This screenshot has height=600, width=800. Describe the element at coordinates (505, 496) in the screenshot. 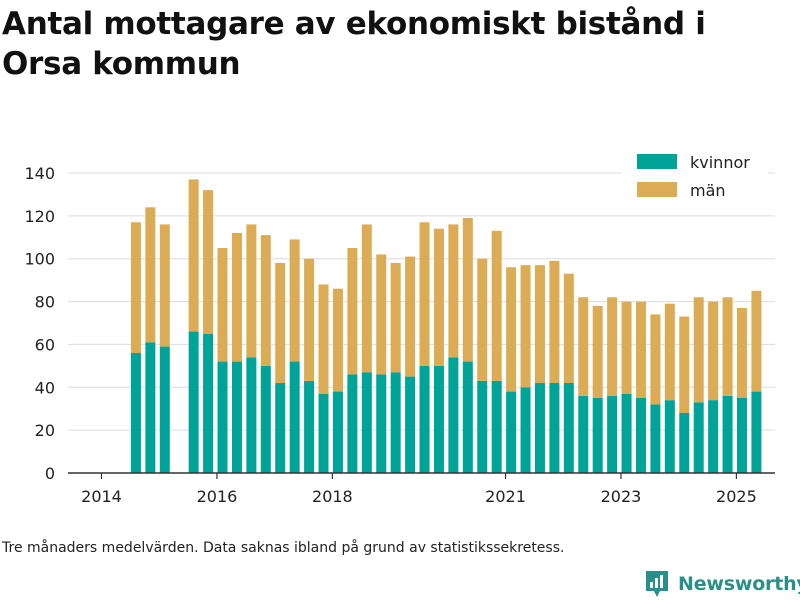

I see `x-tick-label: 2021` at that location.